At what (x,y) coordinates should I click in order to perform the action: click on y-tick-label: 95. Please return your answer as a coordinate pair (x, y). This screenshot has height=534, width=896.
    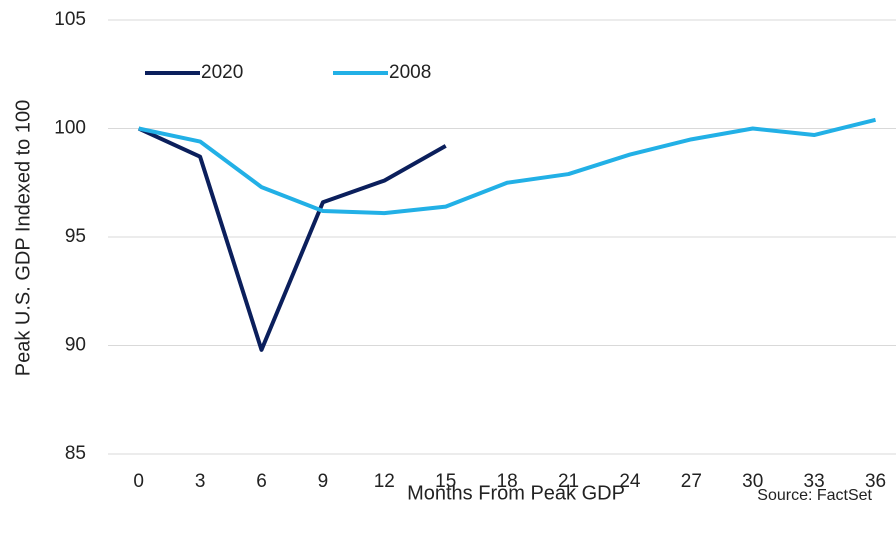
    Looking at the image, I should click on (75, 236).